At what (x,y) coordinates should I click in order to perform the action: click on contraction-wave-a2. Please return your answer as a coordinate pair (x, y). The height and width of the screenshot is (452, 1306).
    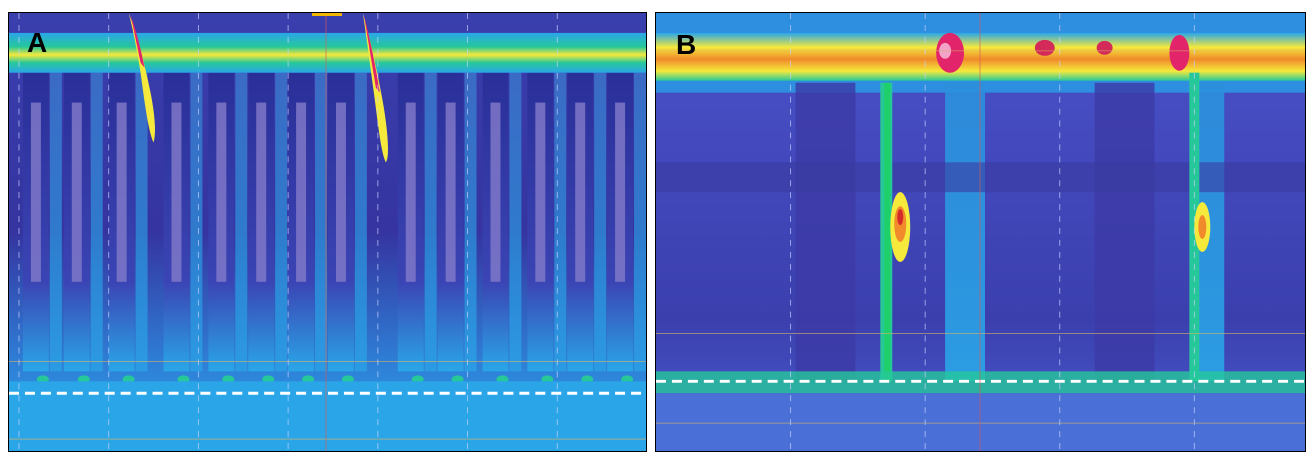
    Looking at the image, I should click on (375, 88).